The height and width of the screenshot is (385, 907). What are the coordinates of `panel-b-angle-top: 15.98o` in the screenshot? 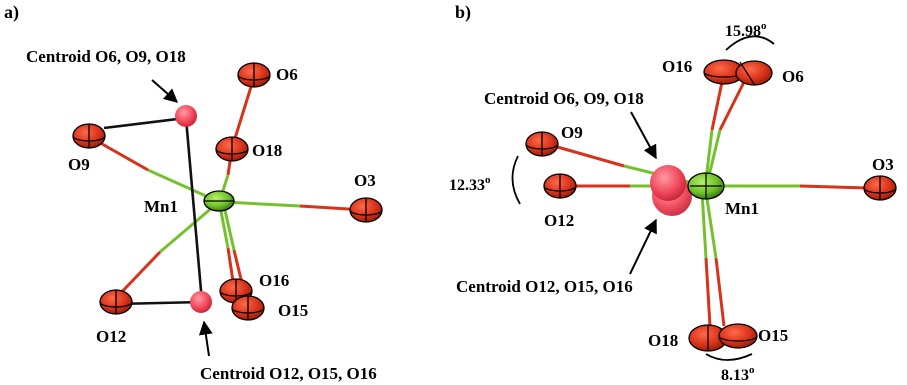 It's located at (746, 30).